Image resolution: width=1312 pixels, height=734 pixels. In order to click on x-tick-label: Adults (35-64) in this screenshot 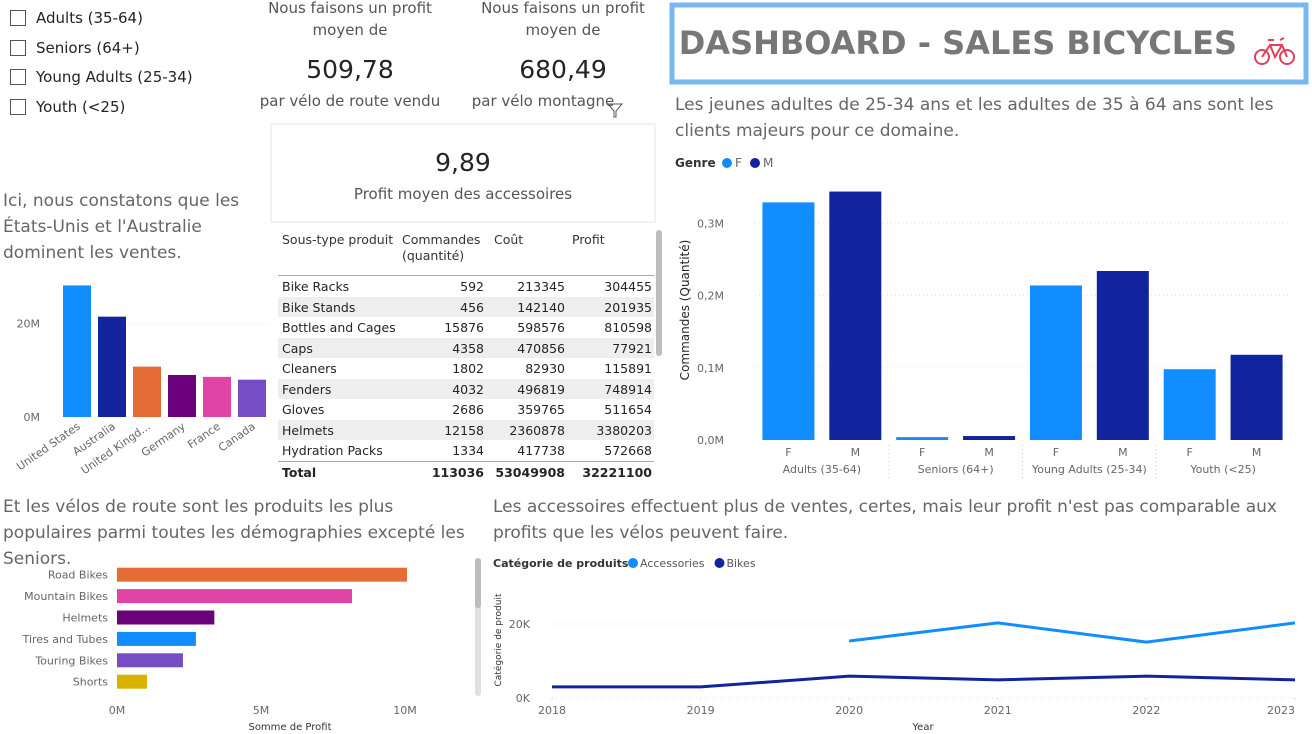, I will do `click(822, 469)`.